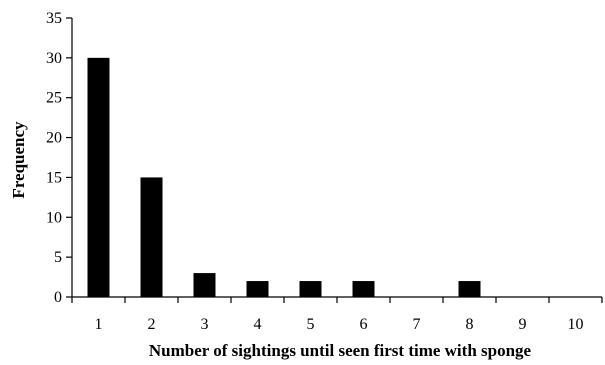  What do you see at coordinates (337, 314) in the screenshot?
I see `x-axis: 1 2 3 4 5 6 7 8 9 10` at bounding box center [337, 314].